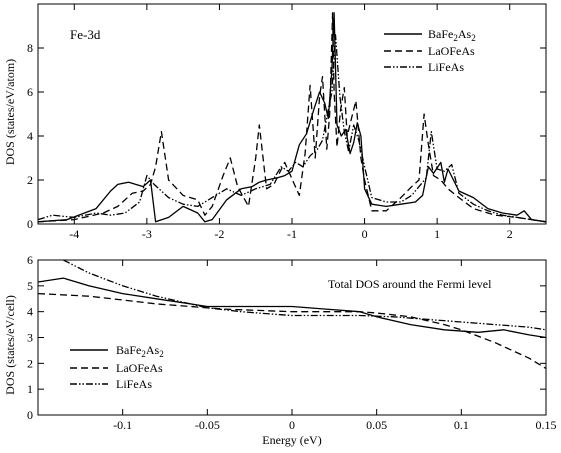 Image resolution: width=561 pixels, height=453 pixels. Describe the element at coordinates (30, 363) in the screenshot. I see `bottom-y-tick-label: 2` at that location.